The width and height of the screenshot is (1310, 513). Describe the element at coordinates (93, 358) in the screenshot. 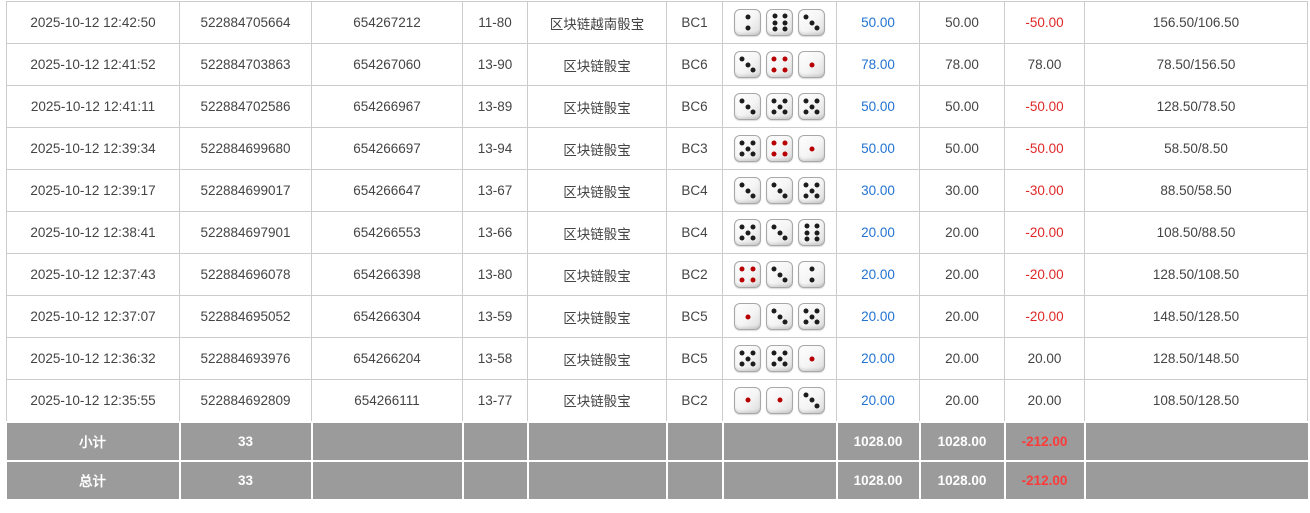

I see `cell-bet-time: 2025-10-12 12:36:32` at that location.